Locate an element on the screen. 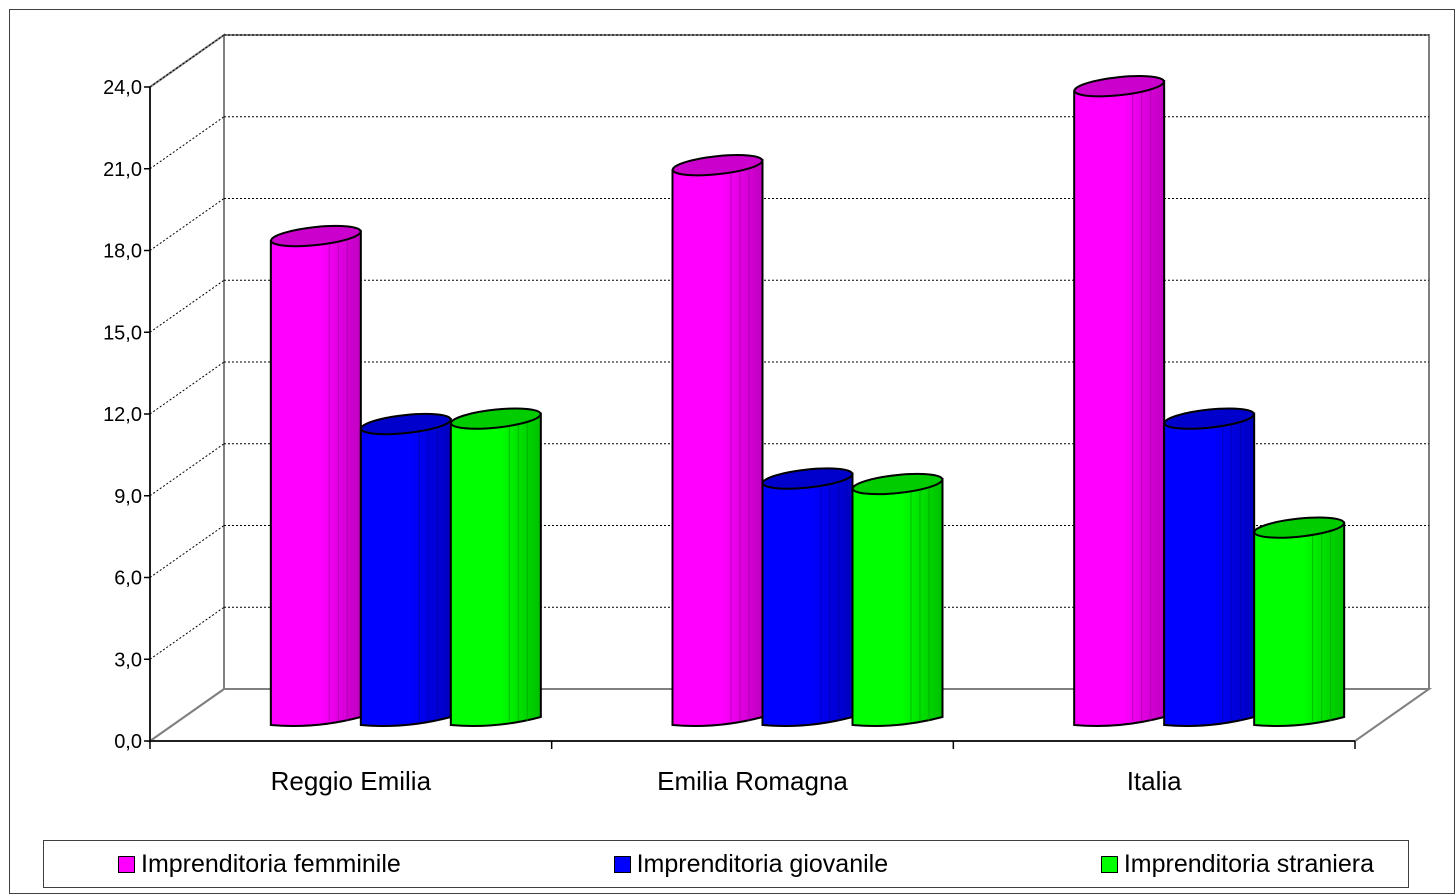 This screenshot has height=896, width=1456. y-tick-label: 3,0 is located at coordinates (128, 660).